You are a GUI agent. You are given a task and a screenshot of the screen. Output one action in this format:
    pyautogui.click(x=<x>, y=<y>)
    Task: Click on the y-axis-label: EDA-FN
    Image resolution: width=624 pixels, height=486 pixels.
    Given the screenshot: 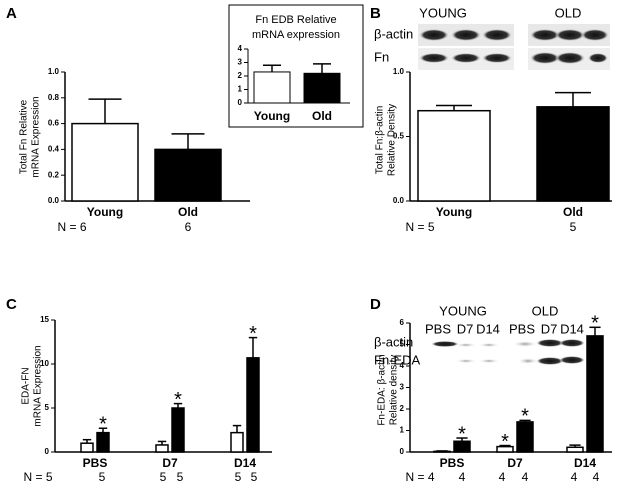 What is the action you would take?
    pyautogui.click(x=26, y=385)
    